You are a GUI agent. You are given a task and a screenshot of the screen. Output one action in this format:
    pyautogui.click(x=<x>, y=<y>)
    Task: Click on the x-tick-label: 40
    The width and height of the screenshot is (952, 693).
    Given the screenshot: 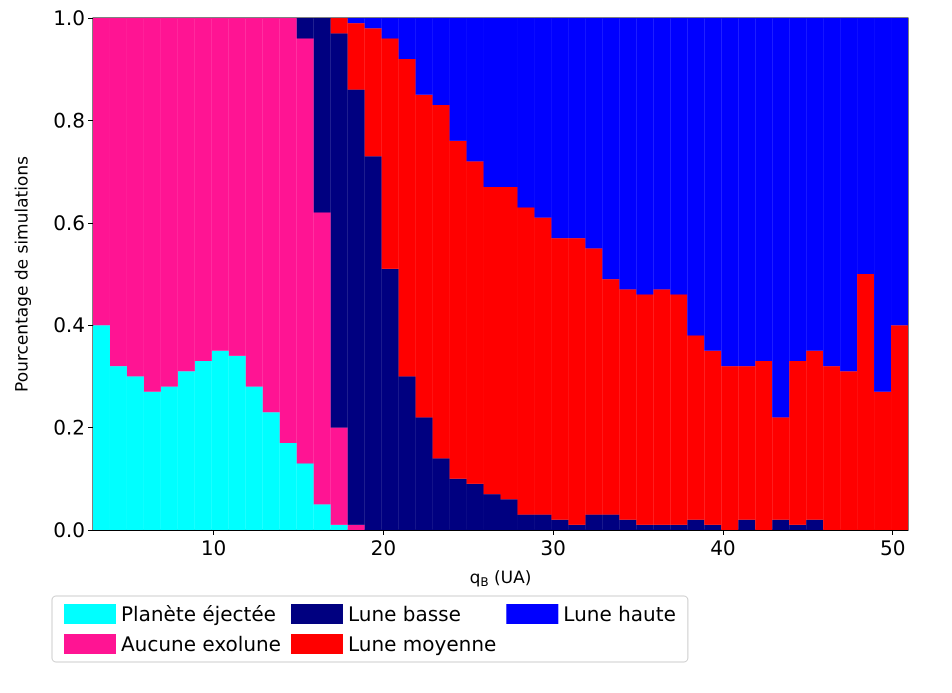 What is the action you would take?
    pyautogui.click(x=723, y=548)
    